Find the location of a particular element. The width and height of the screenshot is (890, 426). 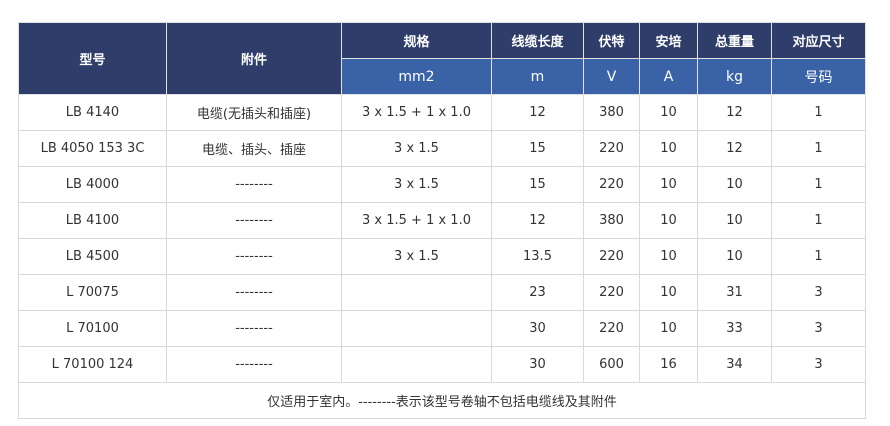

table-row: LB 4000 -------- 3 x 1.5 15 220 10 10 1 is located at coordinates (442, 184).